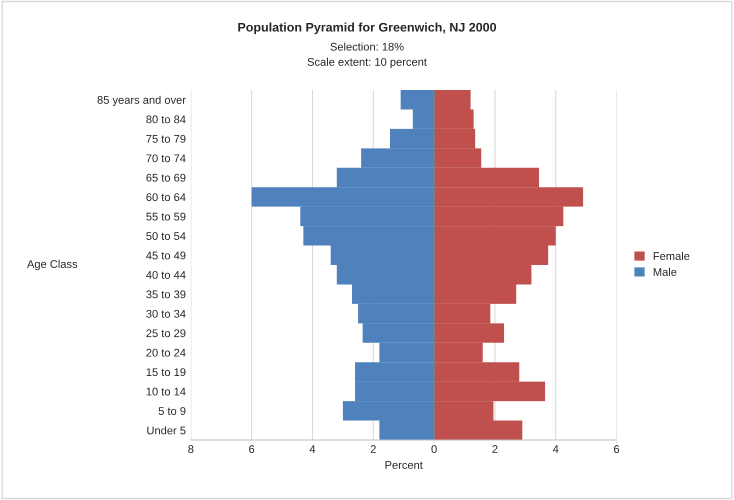  I want to click on y-tick-label: 75 to 79, so click(166, 138).